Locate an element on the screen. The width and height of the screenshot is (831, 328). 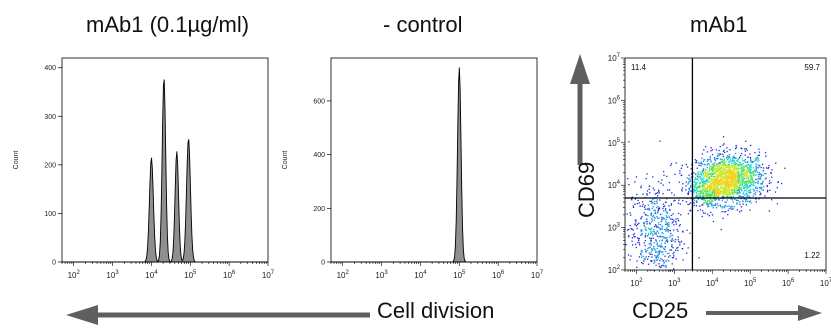
y-tick-label: 104 is located at coordinates (614, 185).